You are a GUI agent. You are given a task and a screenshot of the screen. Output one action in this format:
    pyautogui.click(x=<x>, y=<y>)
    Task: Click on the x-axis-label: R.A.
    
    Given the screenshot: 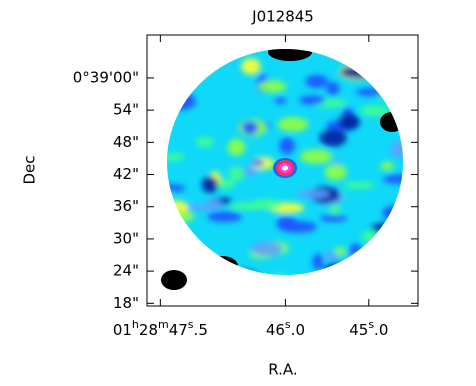 What is the action you would take?
    pyautogui.click(x=282, y=370)
    